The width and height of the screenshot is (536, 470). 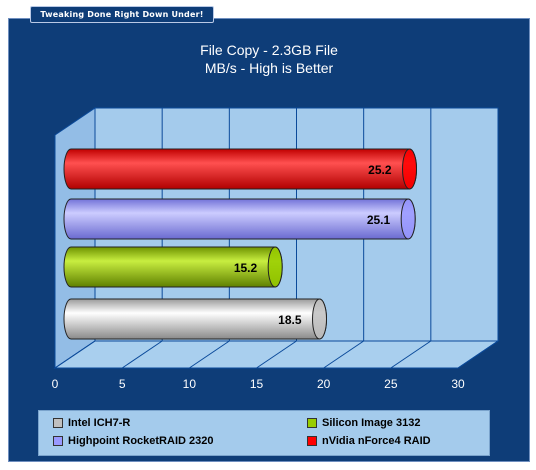 What do you see at coordinates (376, 441) in the screenshot?
I see `legend-label: nVidia nForce4 RAID` at bounding box center [376, 441].